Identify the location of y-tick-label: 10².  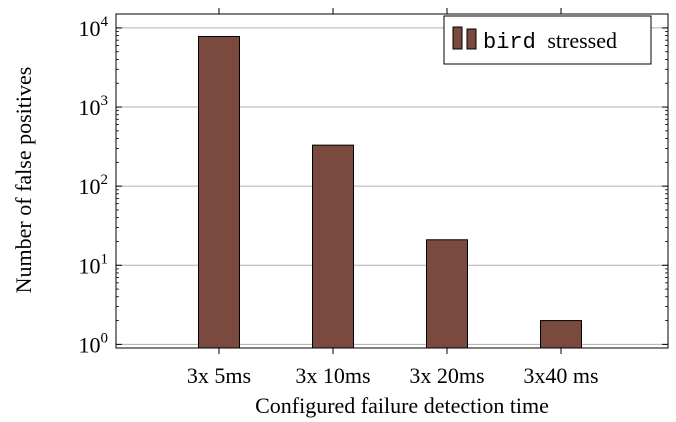
(94, 185).